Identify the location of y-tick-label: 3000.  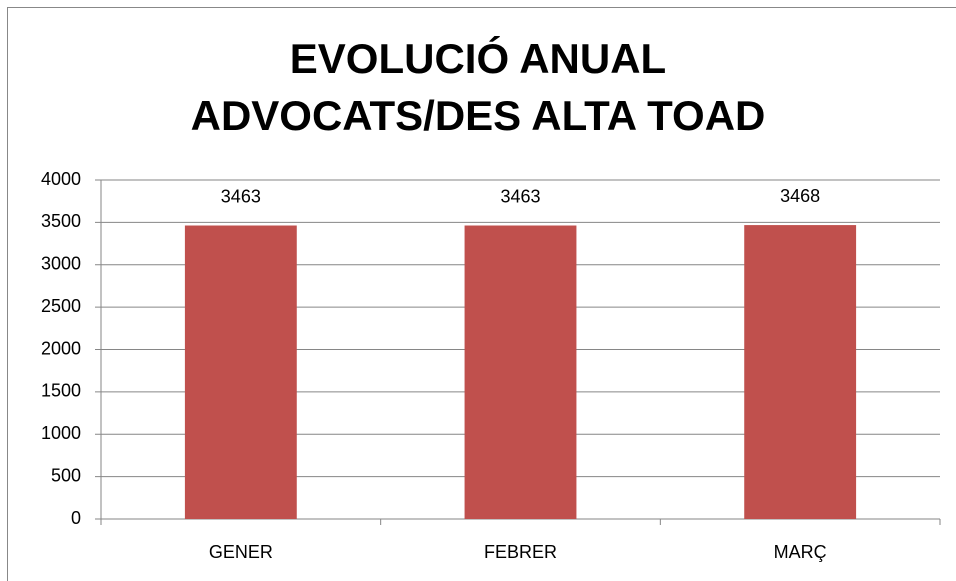
(61, 264).